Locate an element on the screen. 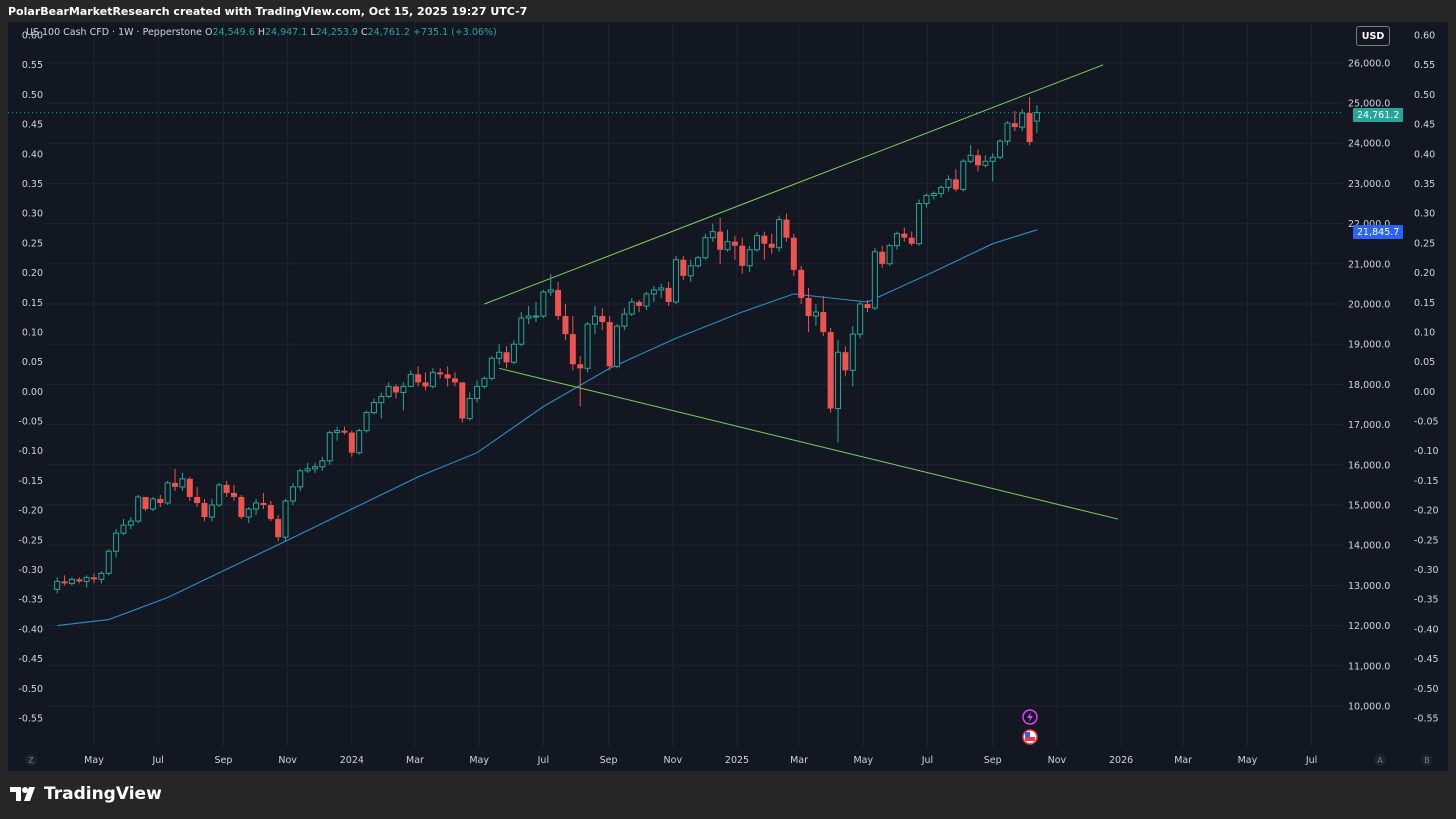 This screenshot has width=1456, height=819. symbol-name: US 100 Cash CFD · 1W · Pepperstone is located at coordinates (114, 32).